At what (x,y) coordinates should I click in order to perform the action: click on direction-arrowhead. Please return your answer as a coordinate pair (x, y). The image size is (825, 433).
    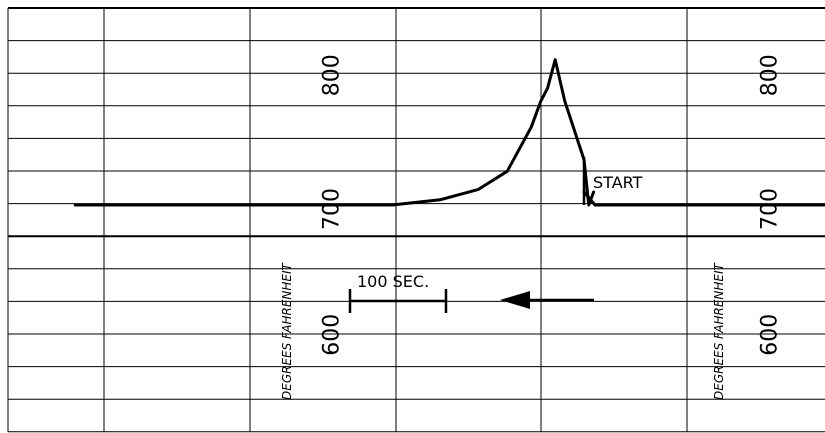
    Looking at the image, I should click on (515, 300).